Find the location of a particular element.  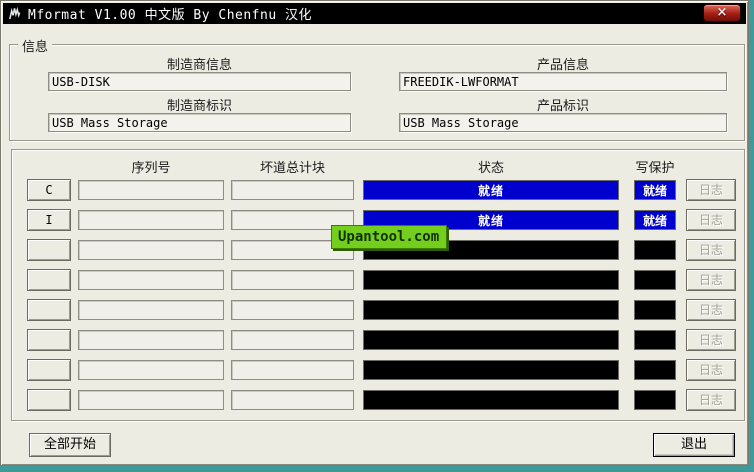

titlebar: Mformat V1.00 中文版 By Chenfnu 汉化 × is located at coordinates (374, 13).